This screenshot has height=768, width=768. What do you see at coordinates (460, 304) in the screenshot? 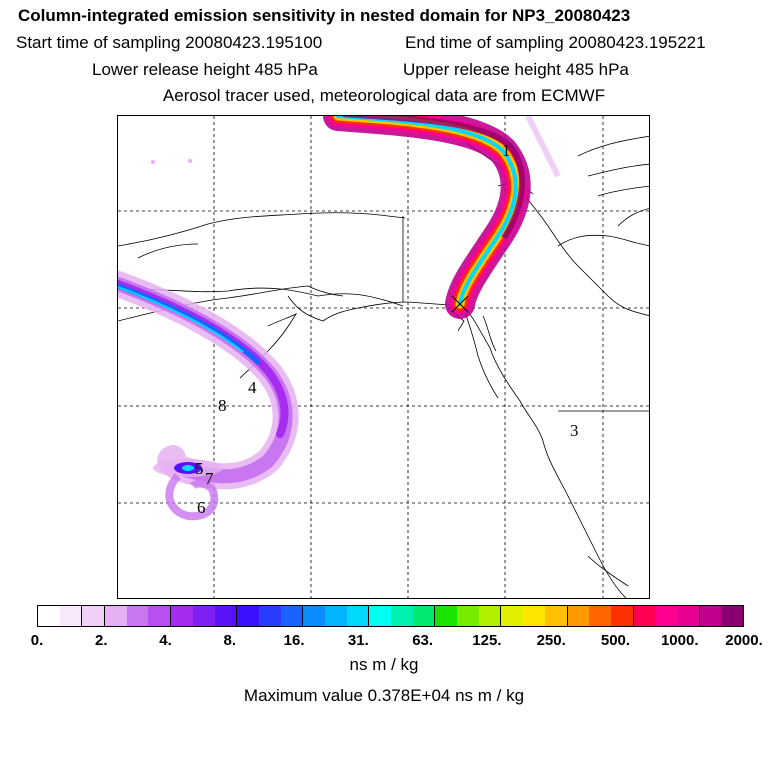
I see `release-point-marker` at bounding box center [460, 304].